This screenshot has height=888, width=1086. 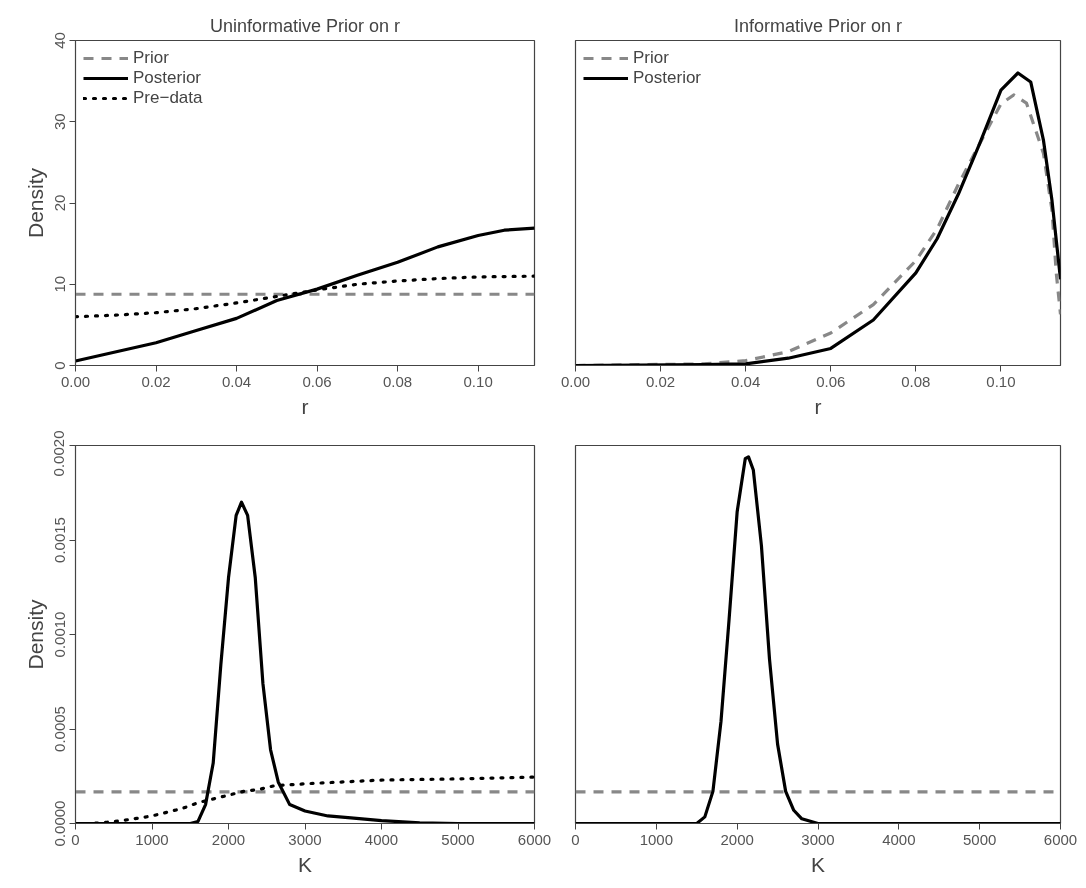 What do you see at coordinates (59, 729) in the screenshot?
I see `y-tick-label: 0.0005` at bounding box center [59, 729].